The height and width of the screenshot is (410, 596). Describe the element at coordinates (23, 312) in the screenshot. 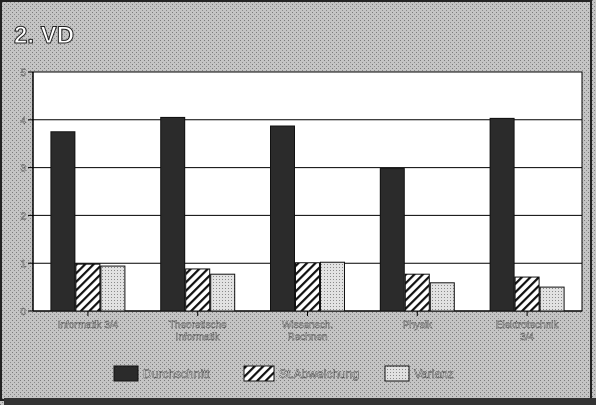

I see `y-tick-label: 0` at that location.